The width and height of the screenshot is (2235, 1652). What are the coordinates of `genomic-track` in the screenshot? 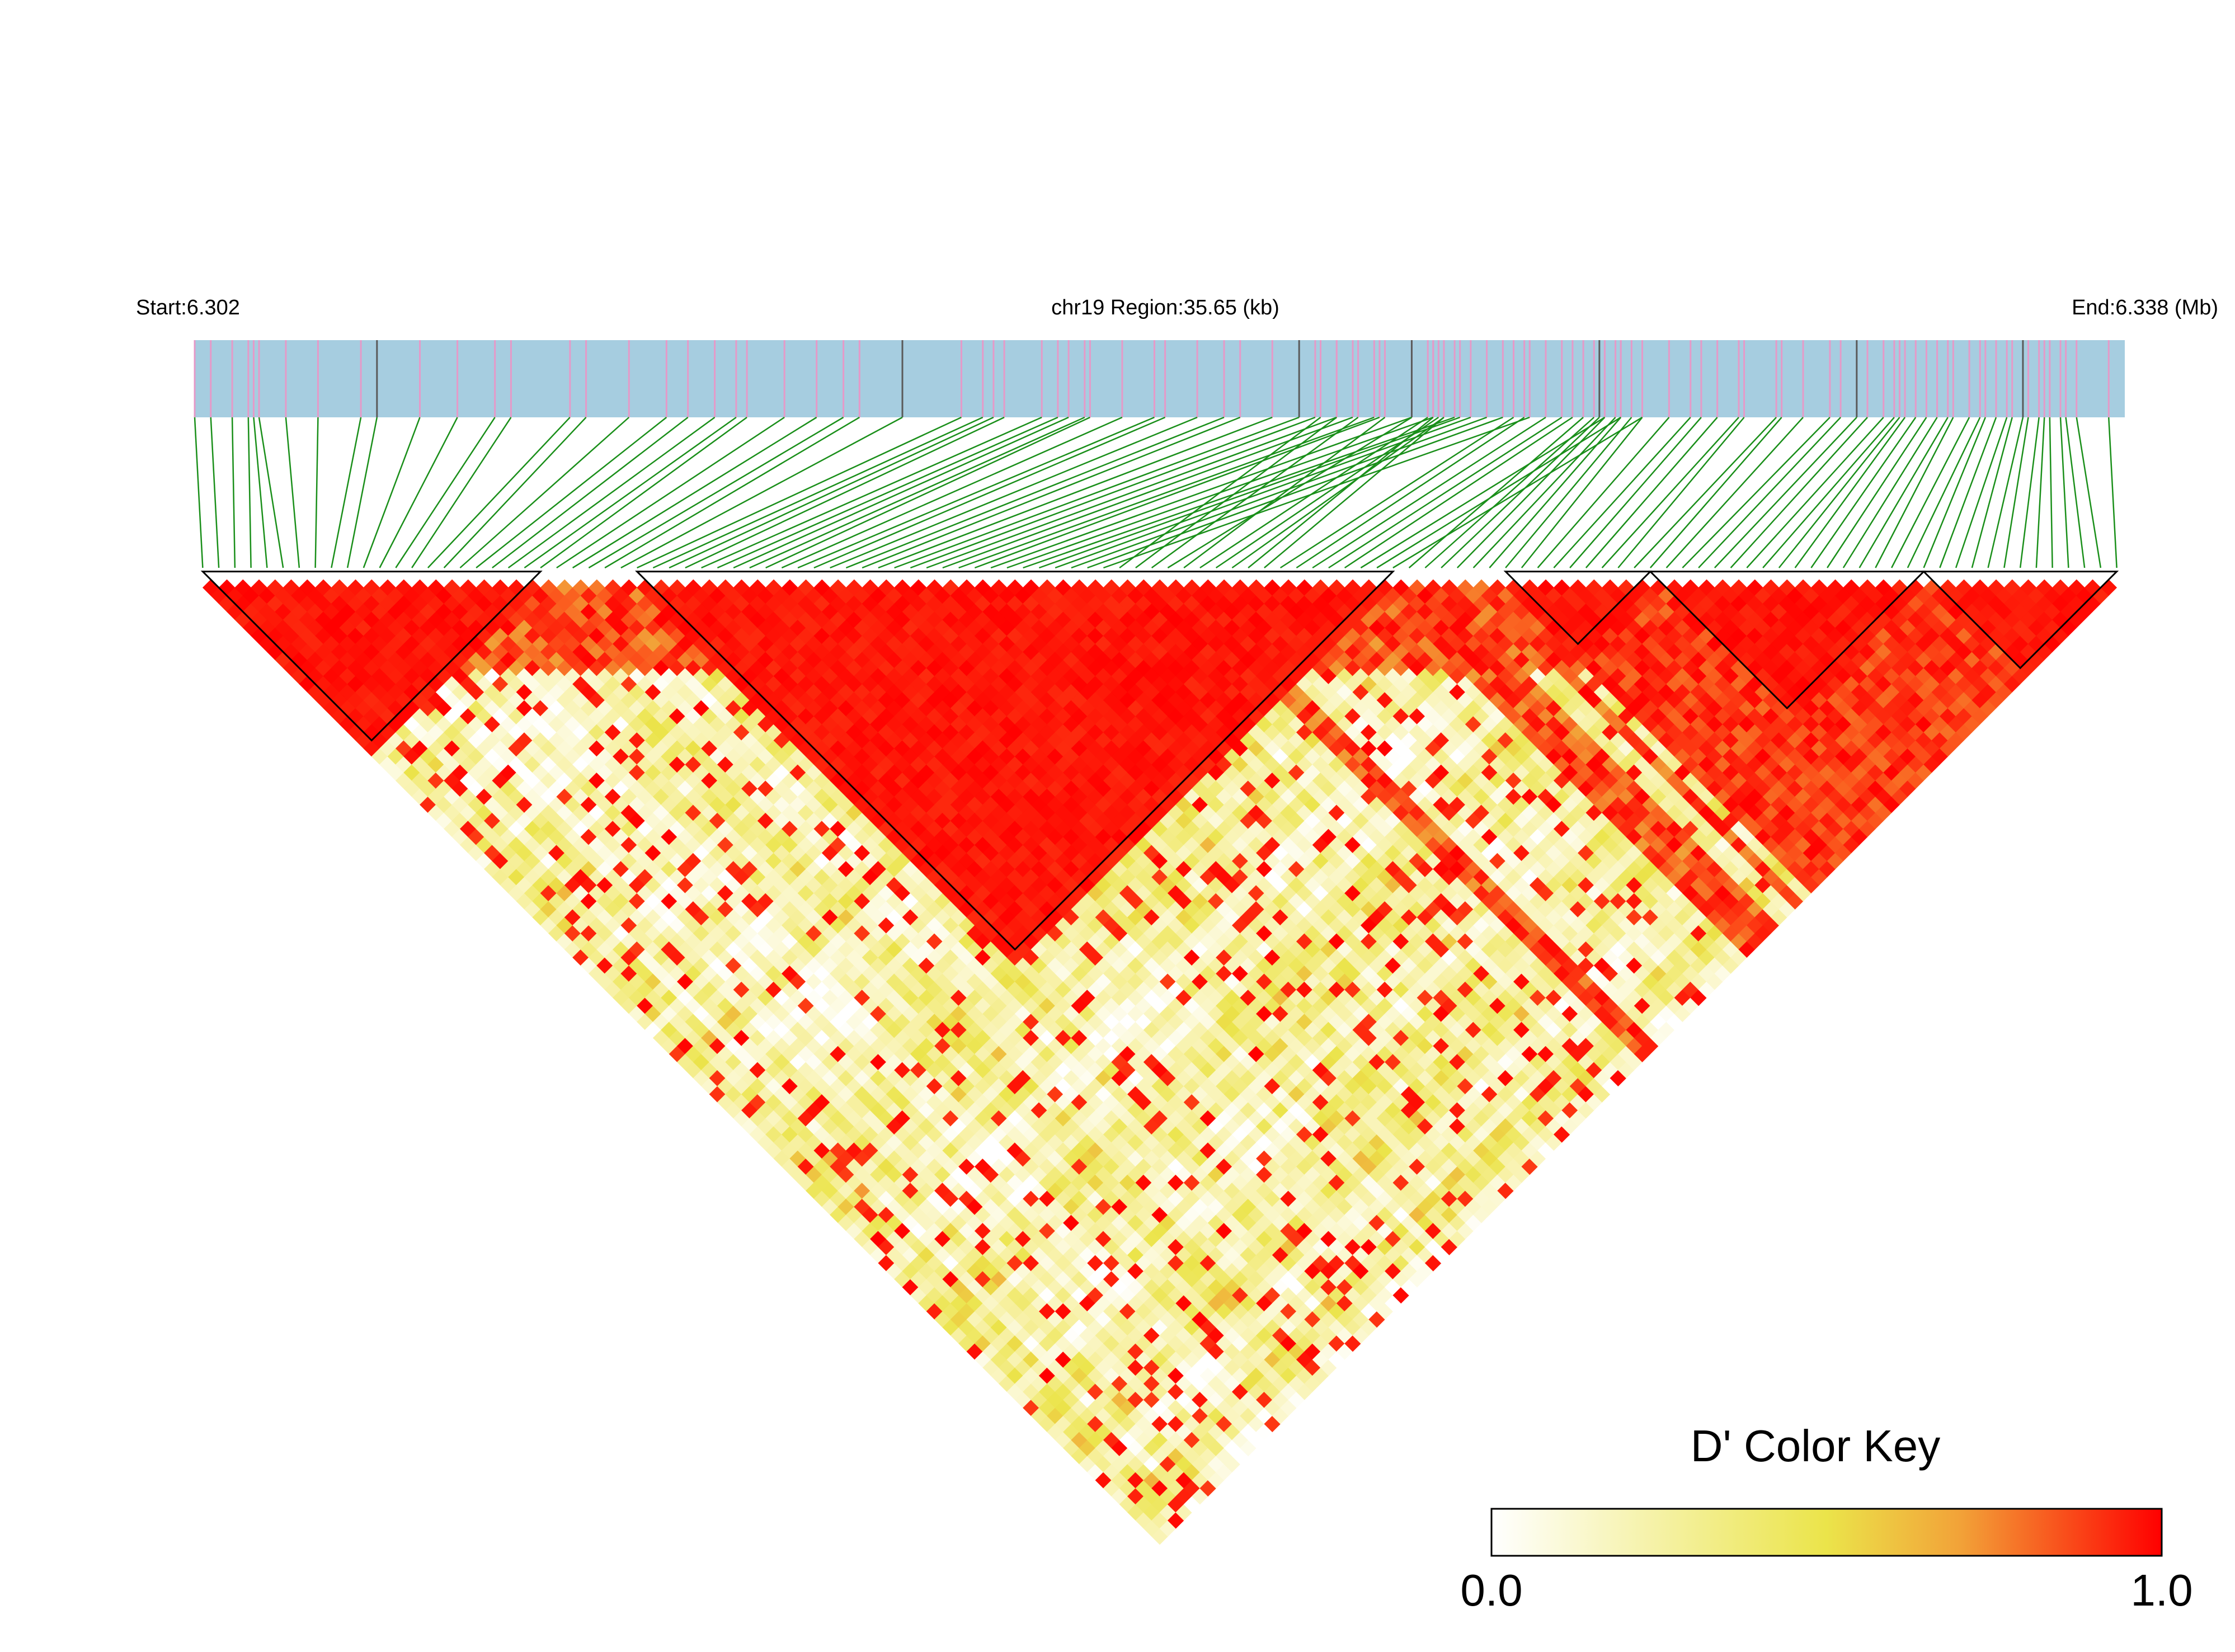 It's located at (1160, 379).